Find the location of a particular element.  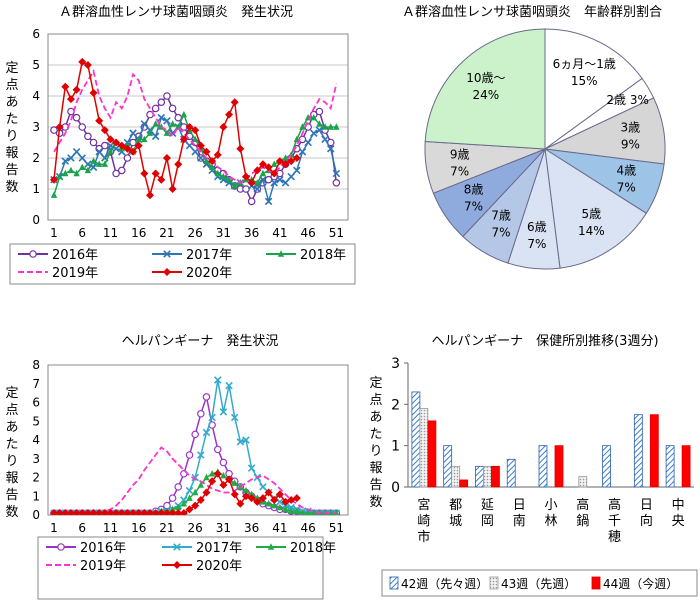

category-label-char: 小 is located at coordinates (550, 505).